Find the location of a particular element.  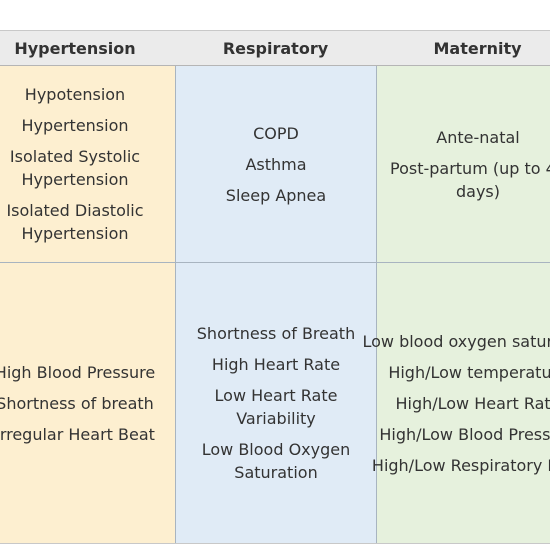

cell-item: Shortness of breath is located at coordinates (77, 403).